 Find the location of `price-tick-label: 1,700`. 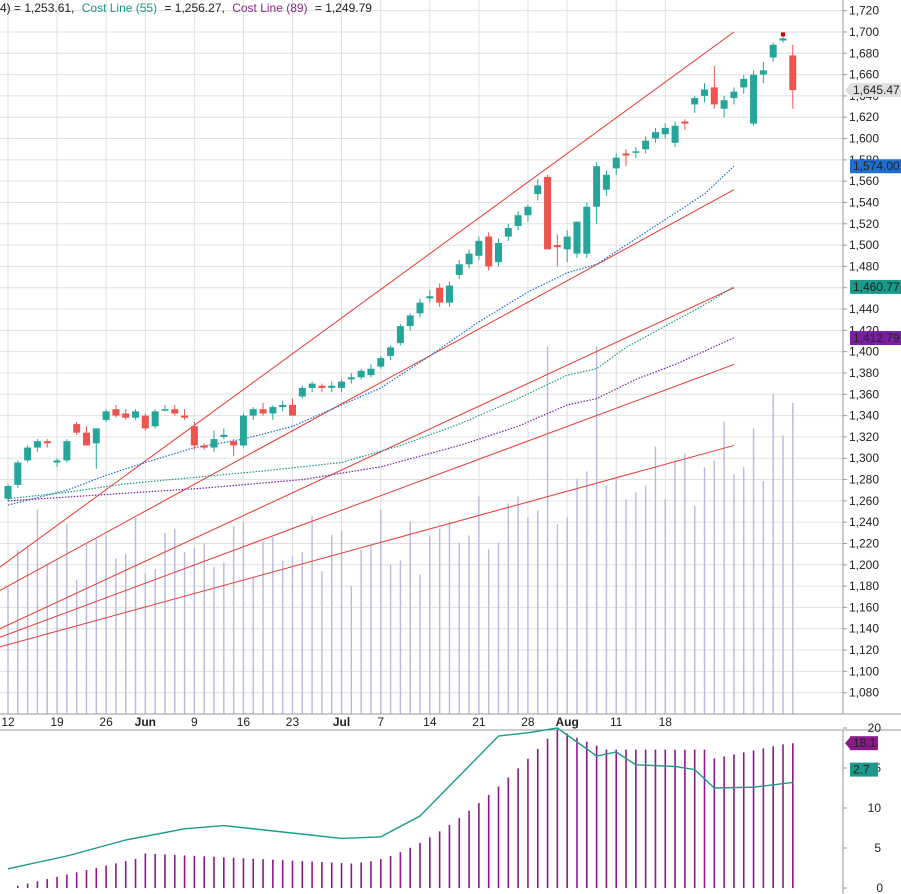

price-tick-label: 1,700 is located at coordinates (864, 32).